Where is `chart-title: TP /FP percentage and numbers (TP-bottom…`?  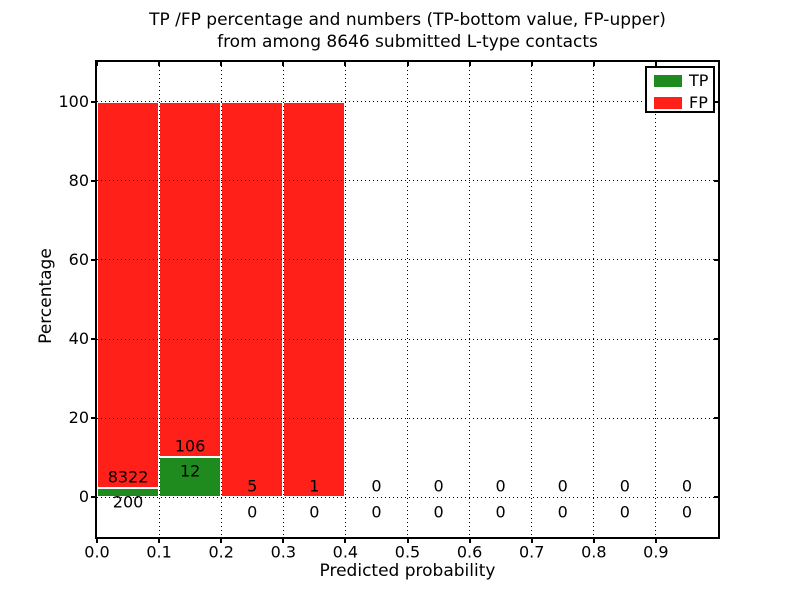
chart-title: TP /FP percentage and numbers (TP-bottom… is located at coordinates (407, 31).